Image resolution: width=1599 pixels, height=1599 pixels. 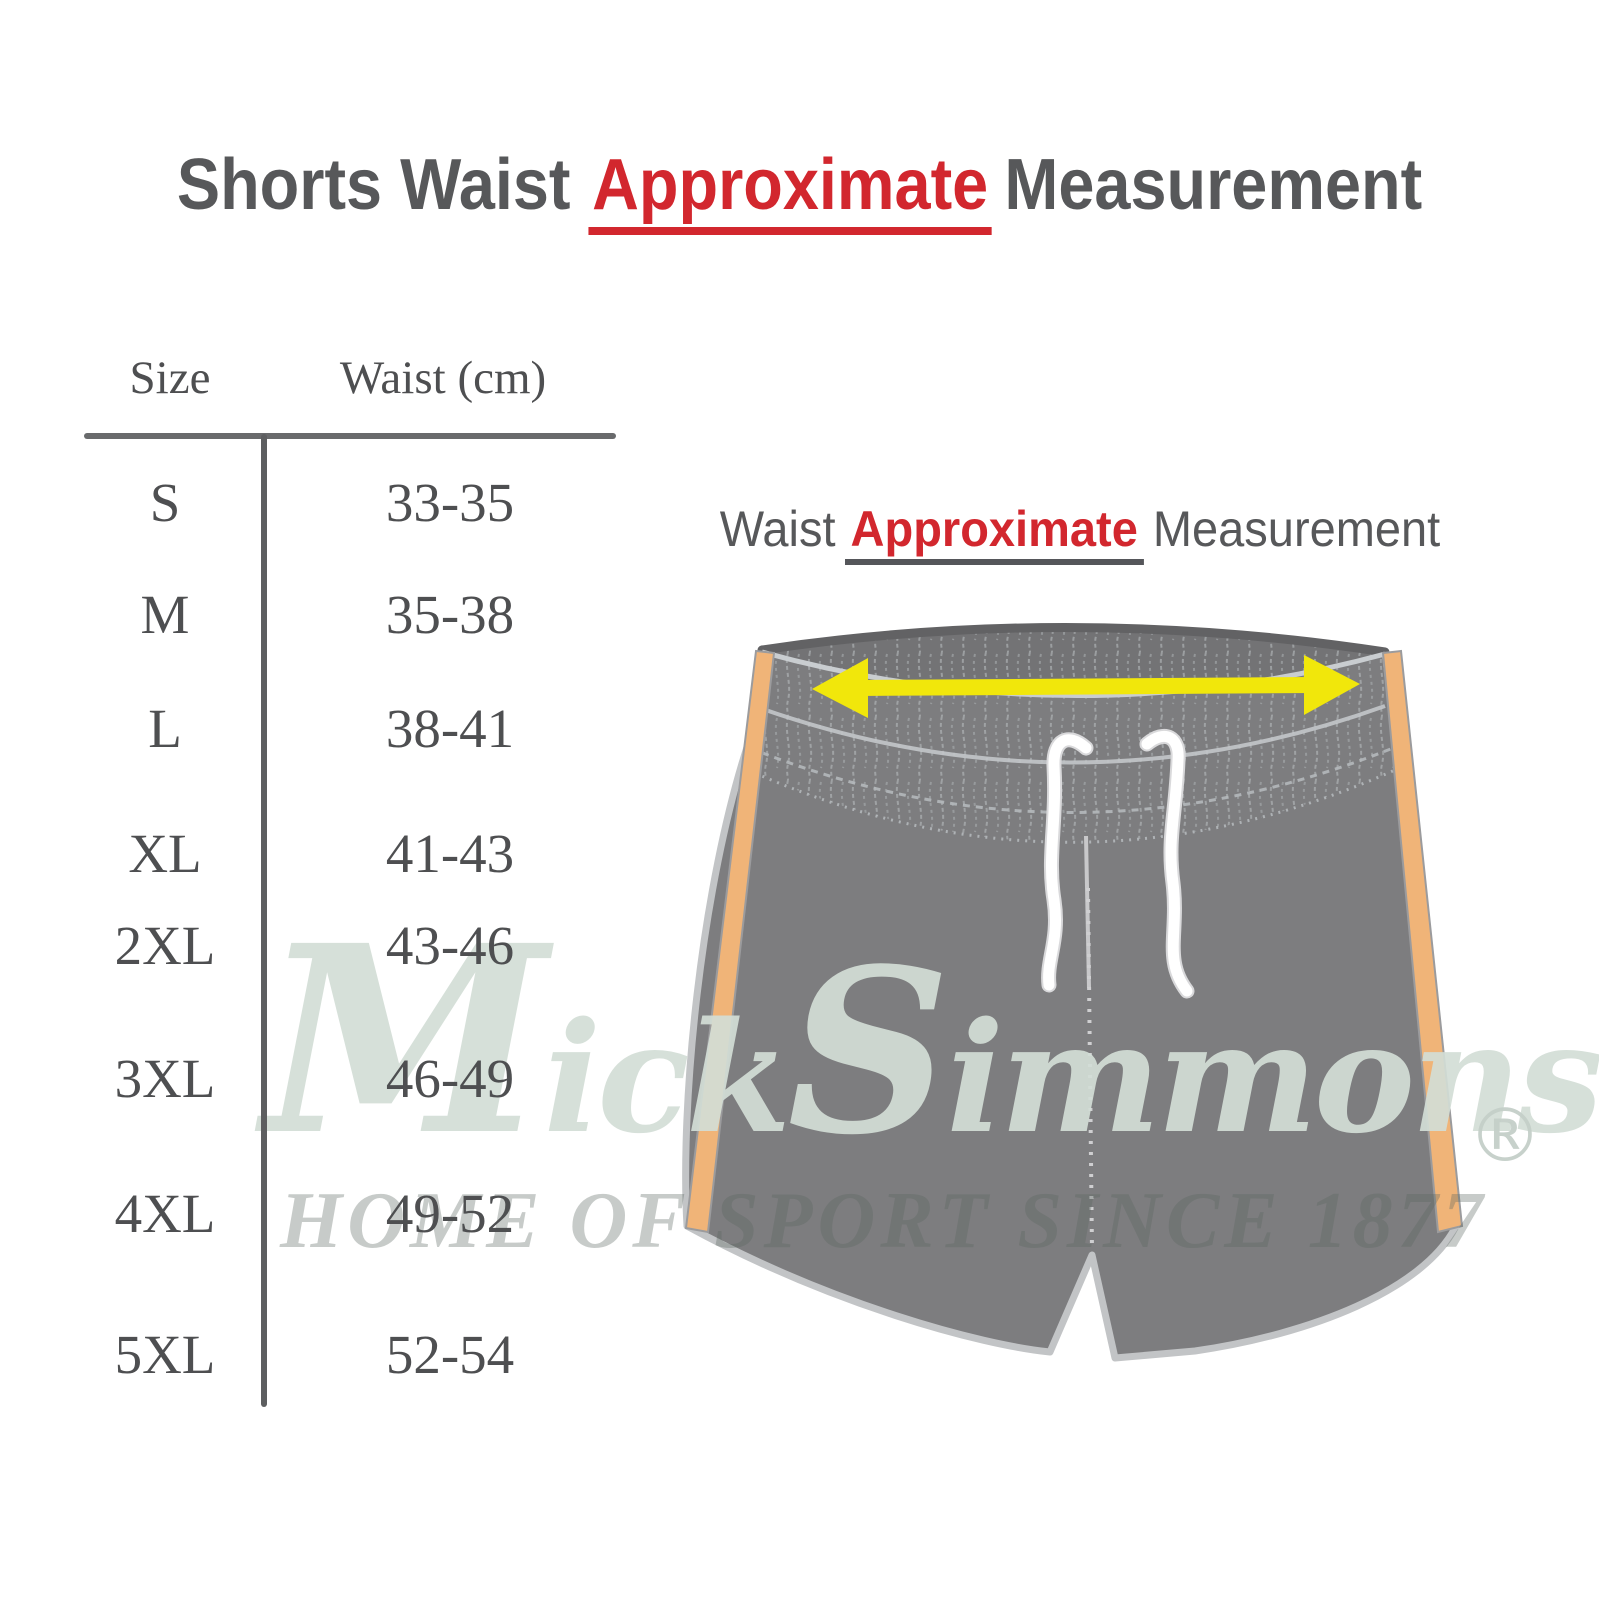 What do you see at coordinates (165, 1078) in the screenshot?
I see `size-cell: 3XL` at bounding box center [165, 1078].